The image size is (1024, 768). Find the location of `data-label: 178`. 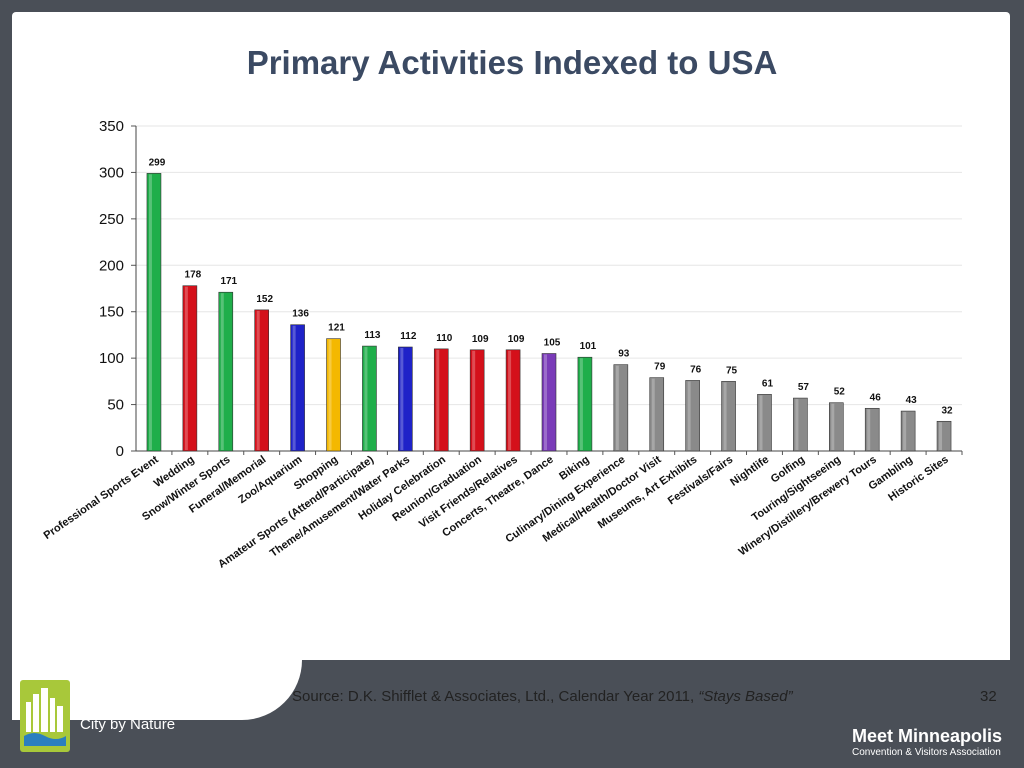

data-label: 178 is located at coordinates (193, 275).